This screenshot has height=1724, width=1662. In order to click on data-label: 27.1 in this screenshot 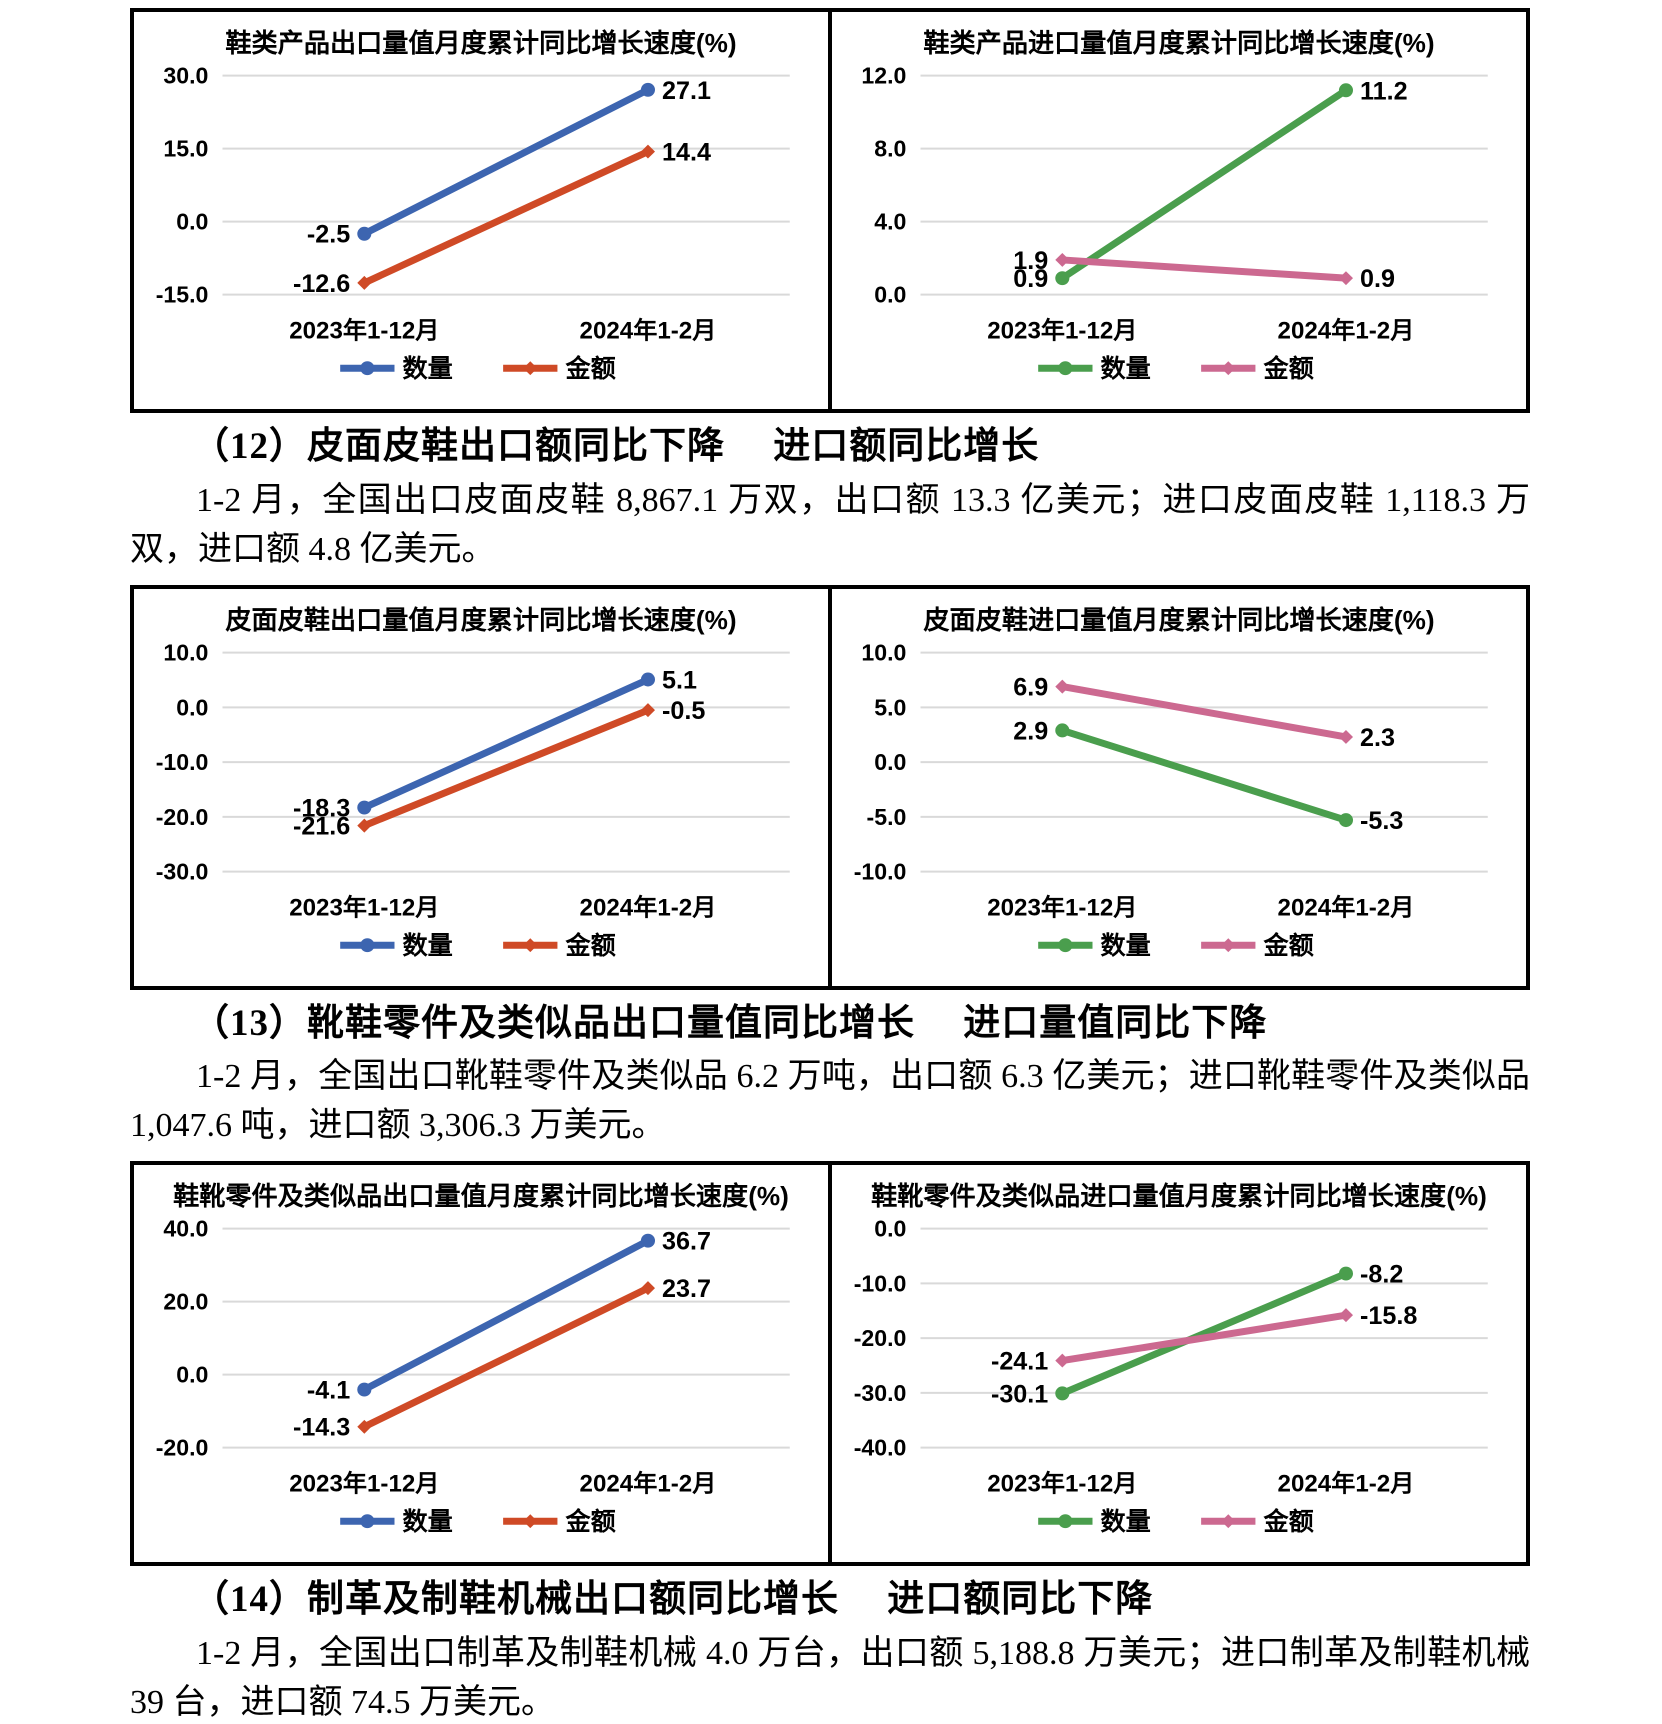, I will do `click(686, 91)`.